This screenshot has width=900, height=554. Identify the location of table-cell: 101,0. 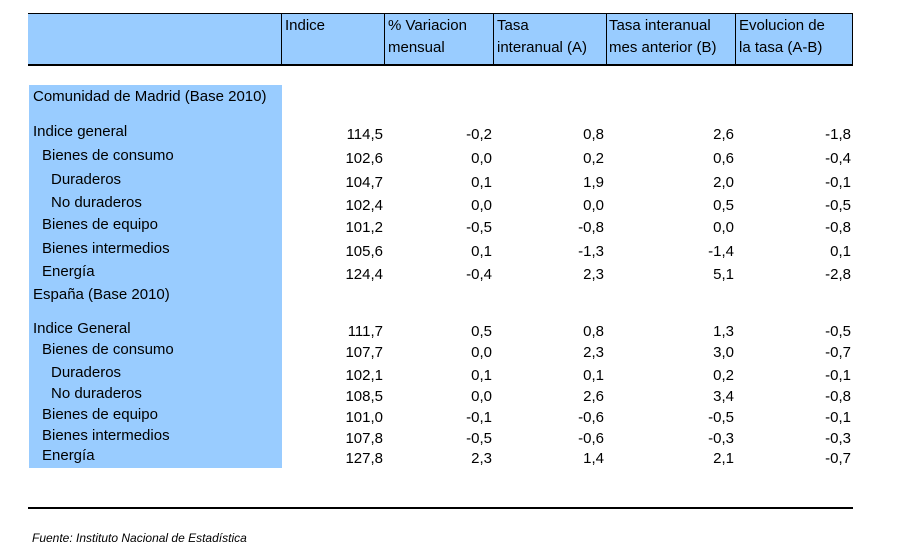
(364, 417).